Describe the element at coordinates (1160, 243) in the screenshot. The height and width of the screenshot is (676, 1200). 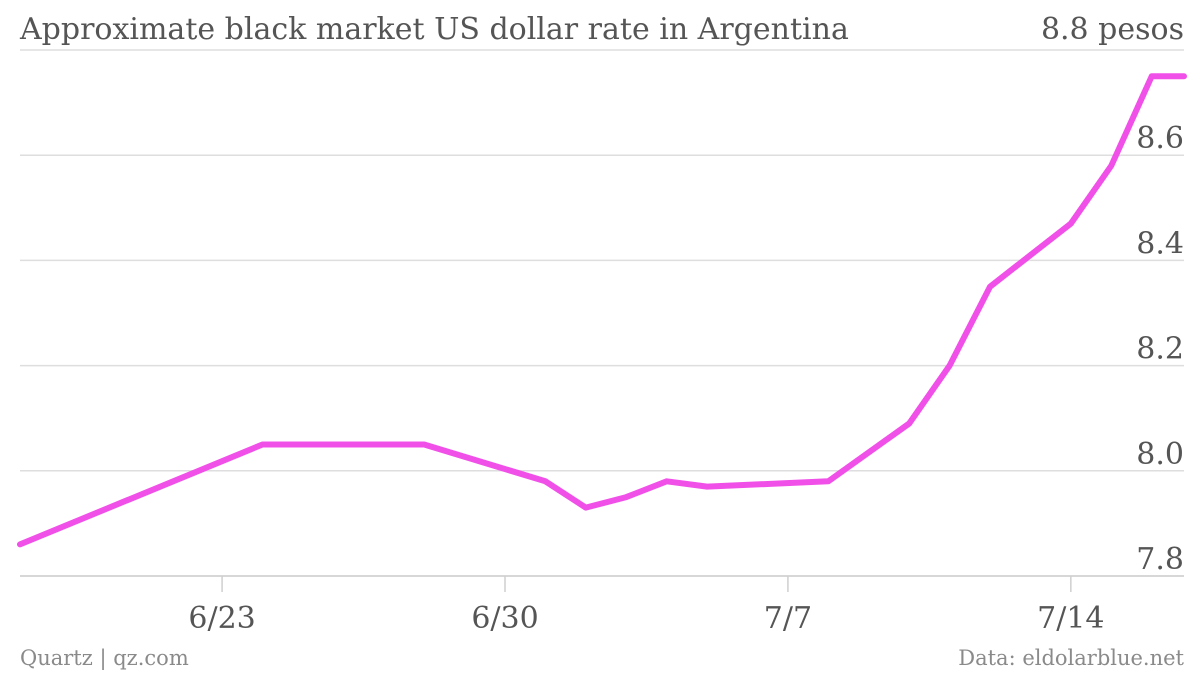
I see `y-tick-label: 8.4` at that location.